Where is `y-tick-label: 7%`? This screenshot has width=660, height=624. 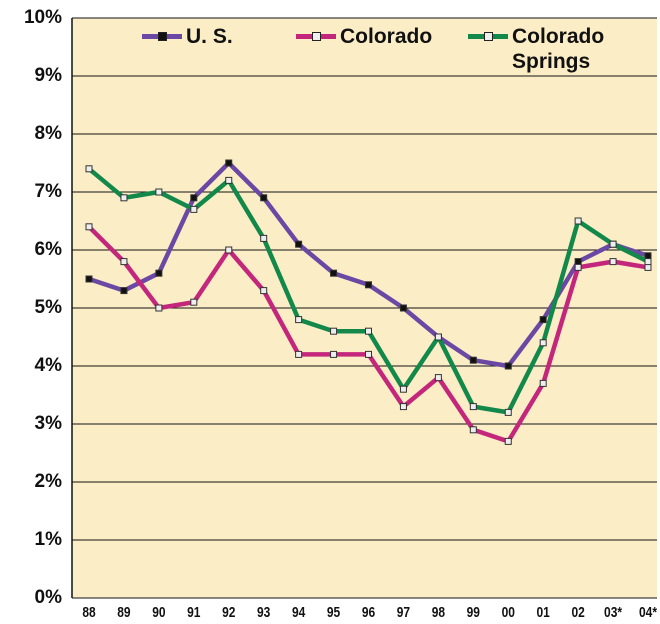 y-tick-label: 7% is located at coordinates (49, 191).